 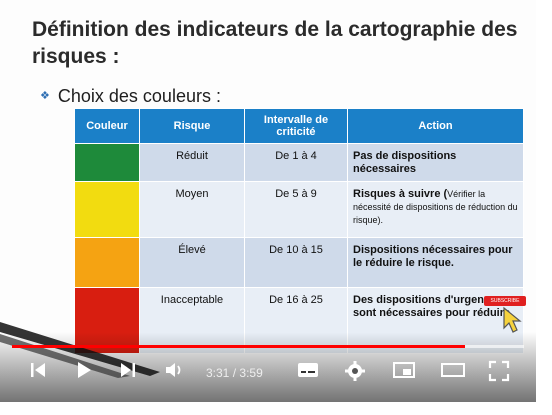 I want to click on cursor-pointer-icon, so click(x=512, y=319).